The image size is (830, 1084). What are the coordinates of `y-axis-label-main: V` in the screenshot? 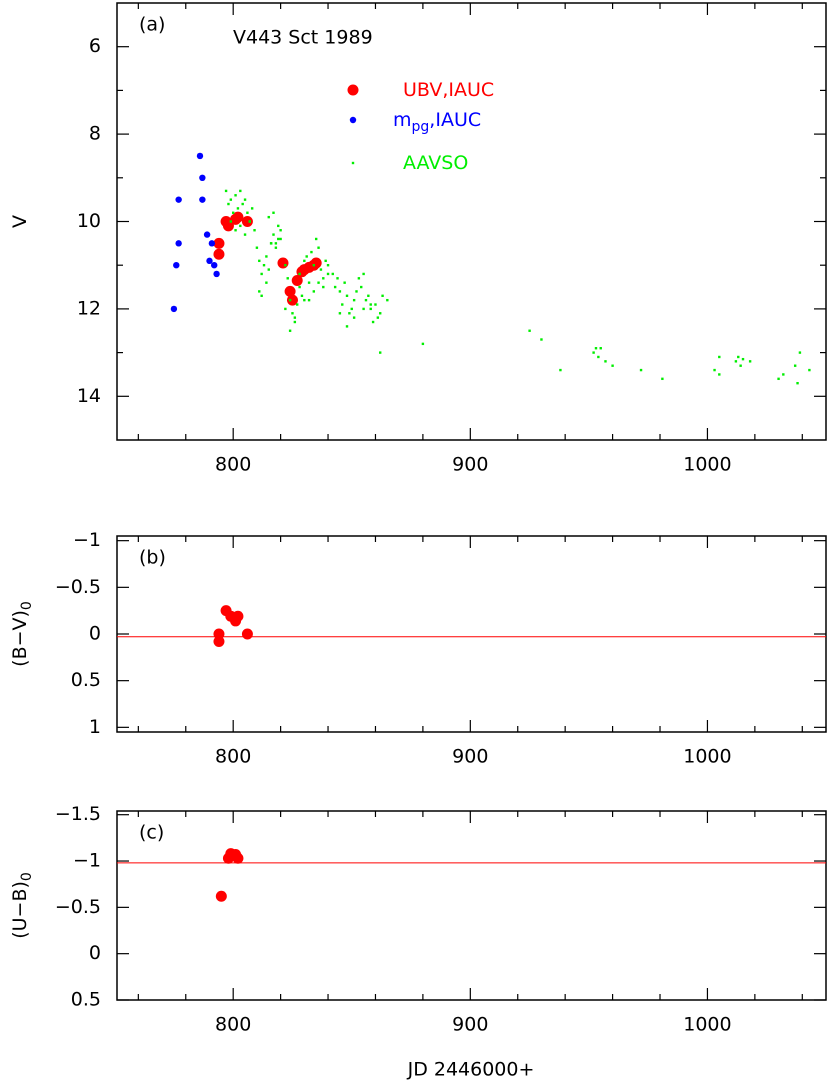 It's located at (20, 221).